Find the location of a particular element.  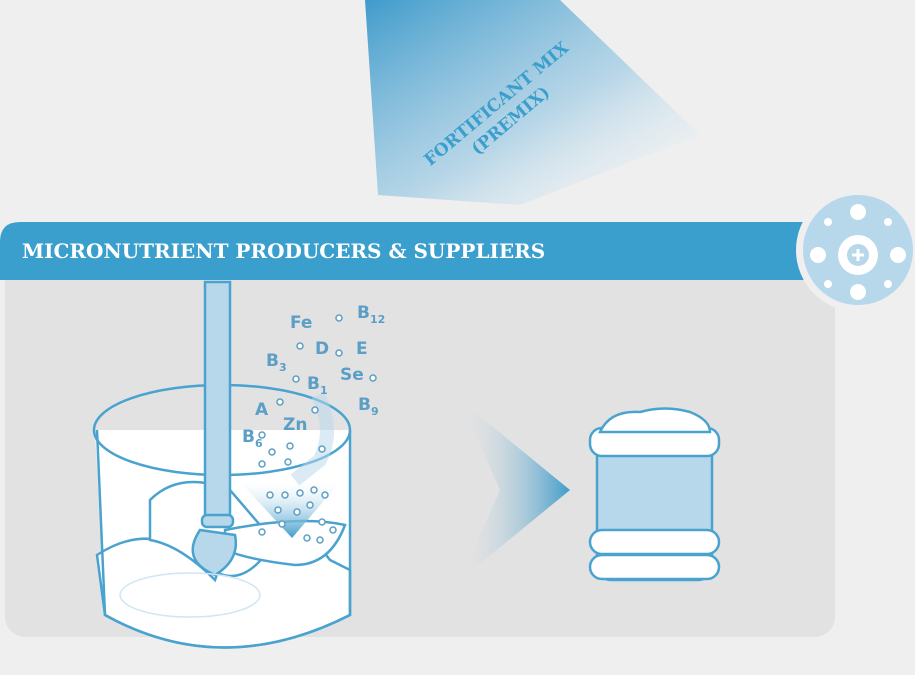

premix-arrow is located at coordinates (532, 102).